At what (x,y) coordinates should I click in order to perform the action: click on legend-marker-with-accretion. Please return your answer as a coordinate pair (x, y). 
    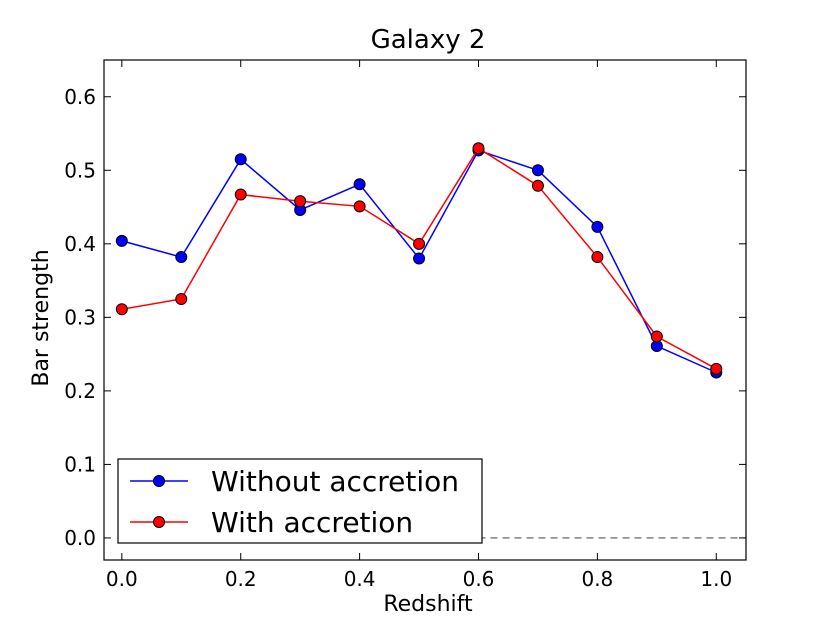
    Looking at the image, I should click on (159, 522).